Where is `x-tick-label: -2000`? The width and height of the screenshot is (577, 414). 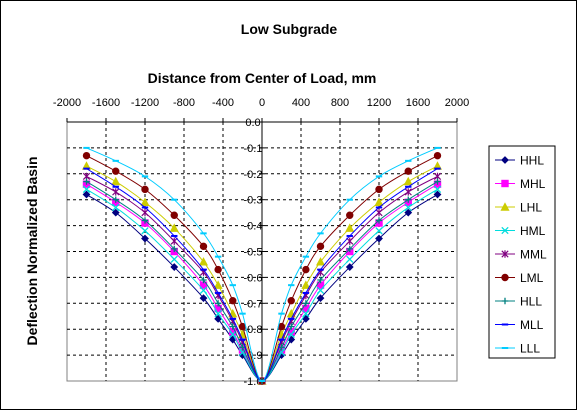 x-tick-label: -2000 is located at coordinates (67, 103).